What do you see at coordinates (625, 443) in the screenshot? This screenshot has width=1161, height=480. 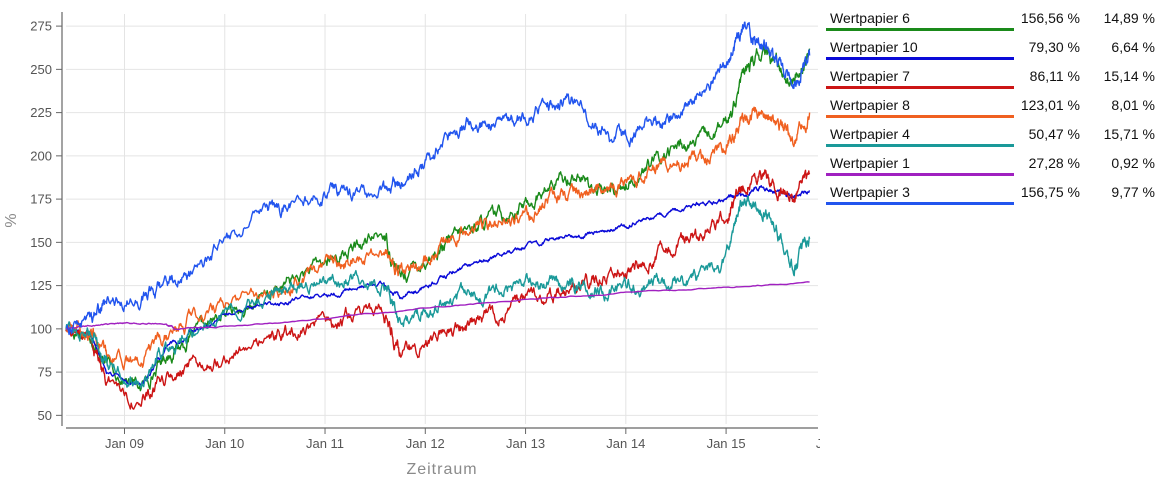 I see `x-tick-label: Jan 14` at bounding box center [625, 443].